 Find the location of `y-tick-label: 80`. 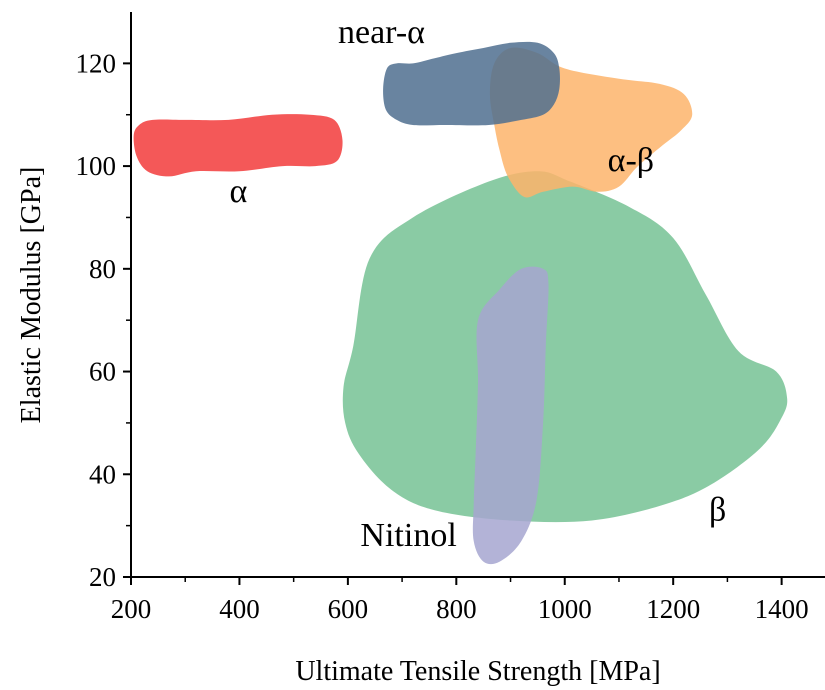

y-tick-label: 80 is located at coordinates (102, 269).